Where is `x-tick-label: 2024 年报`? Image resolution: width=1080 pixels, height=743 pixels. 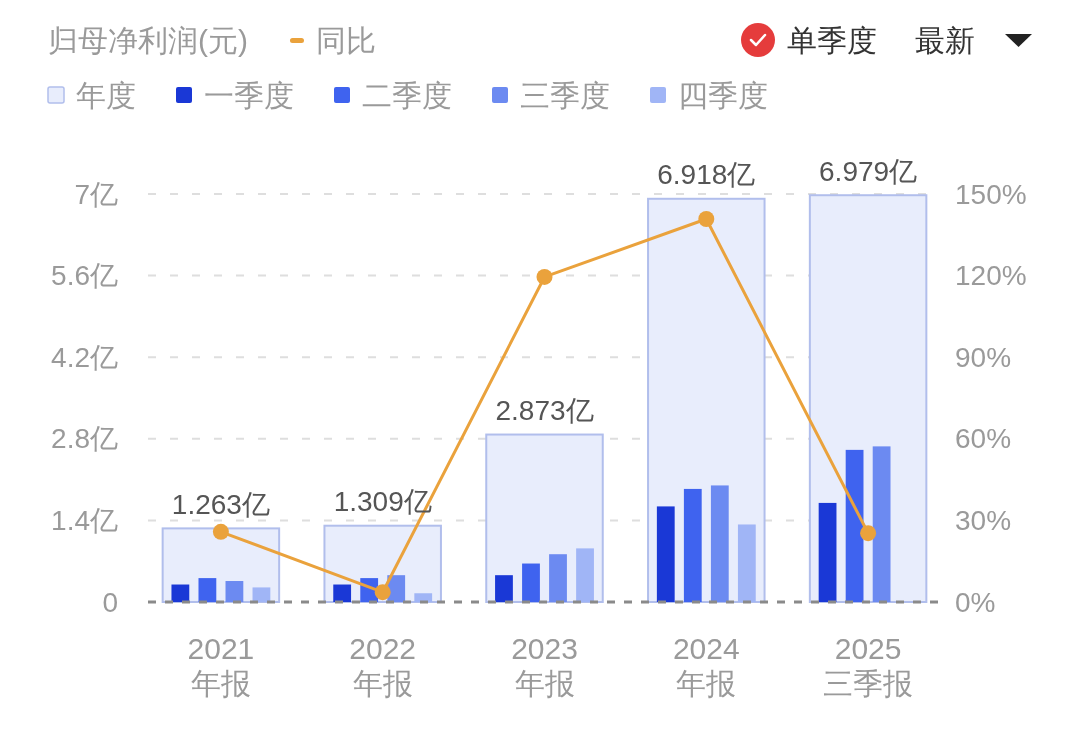 x-tick-label: 2024 年报 is located at coordinates (706, 665).